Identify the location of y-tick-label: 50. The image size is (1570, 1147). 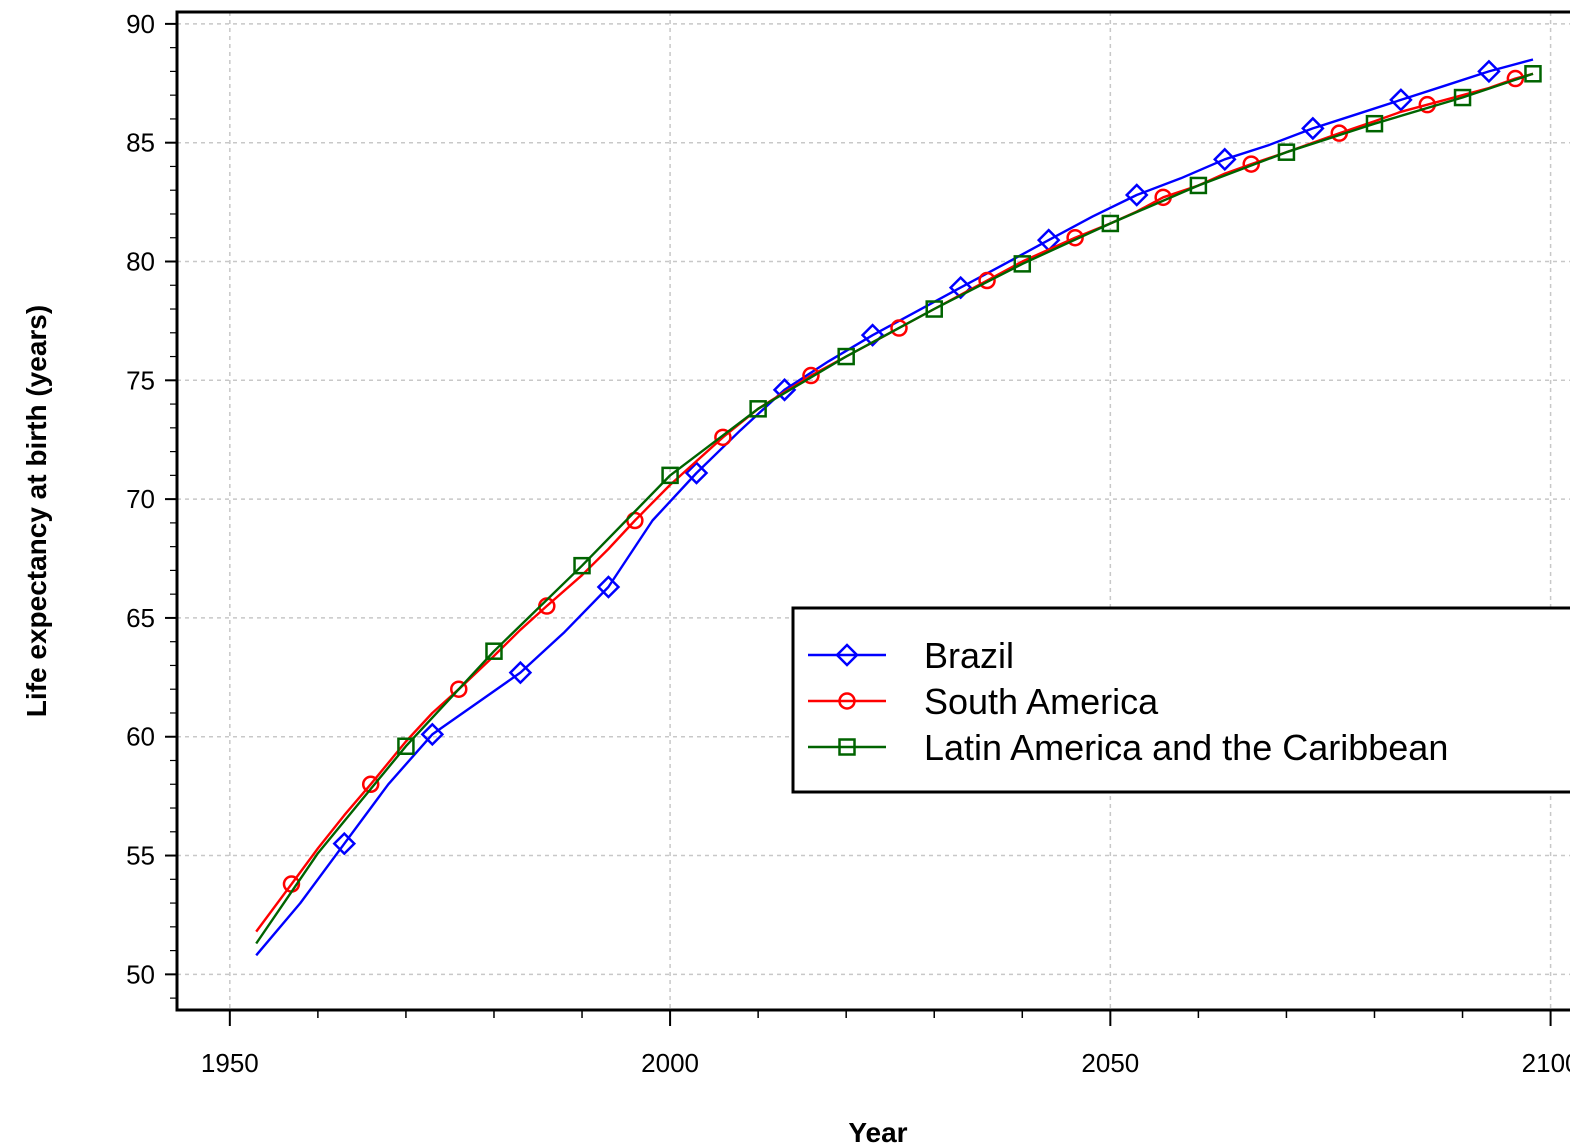
(140, 974).